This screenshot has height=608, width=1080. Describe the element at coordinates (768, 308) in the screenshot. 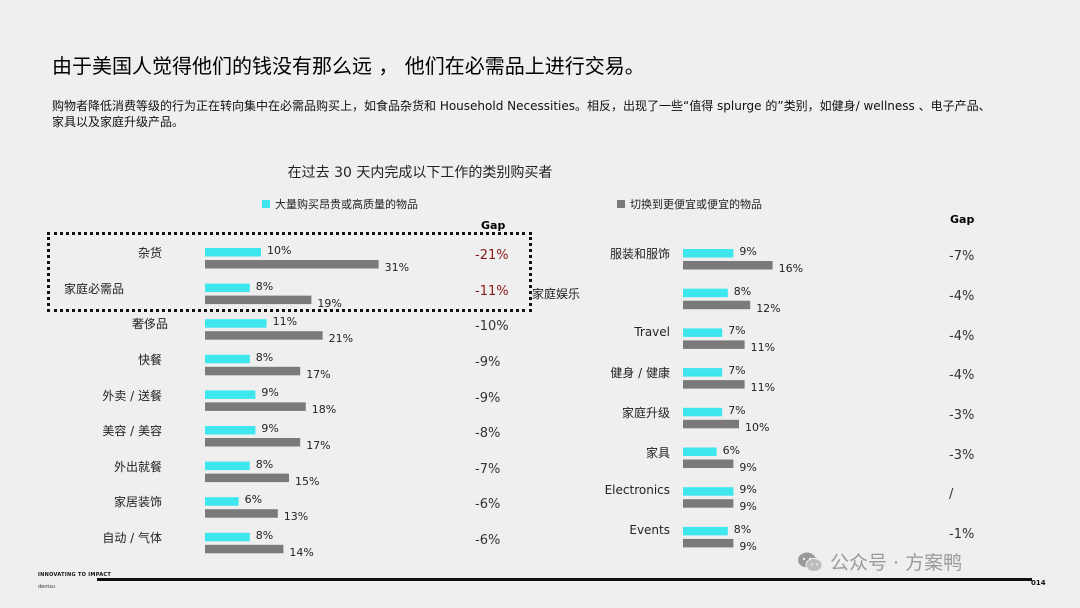

I see `bar-value-label: 12%` at that location.